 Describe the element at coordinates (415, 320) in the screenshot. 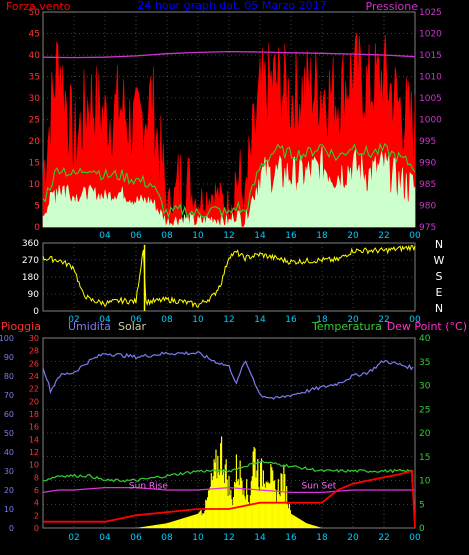

I see `hour-tick-label: 00` at that location.